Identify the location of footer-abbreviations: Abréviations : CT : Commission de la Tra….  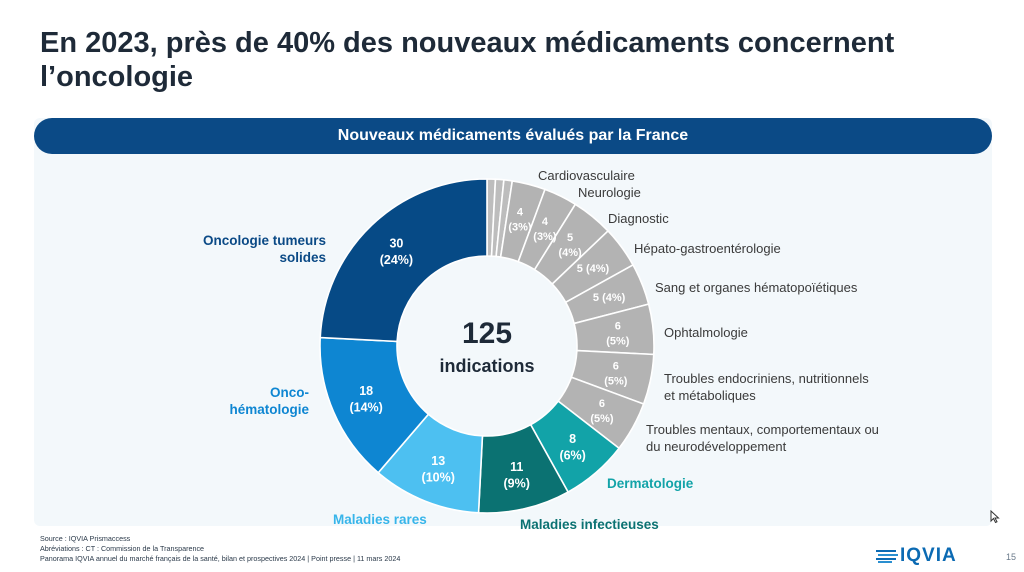
(122, 548).